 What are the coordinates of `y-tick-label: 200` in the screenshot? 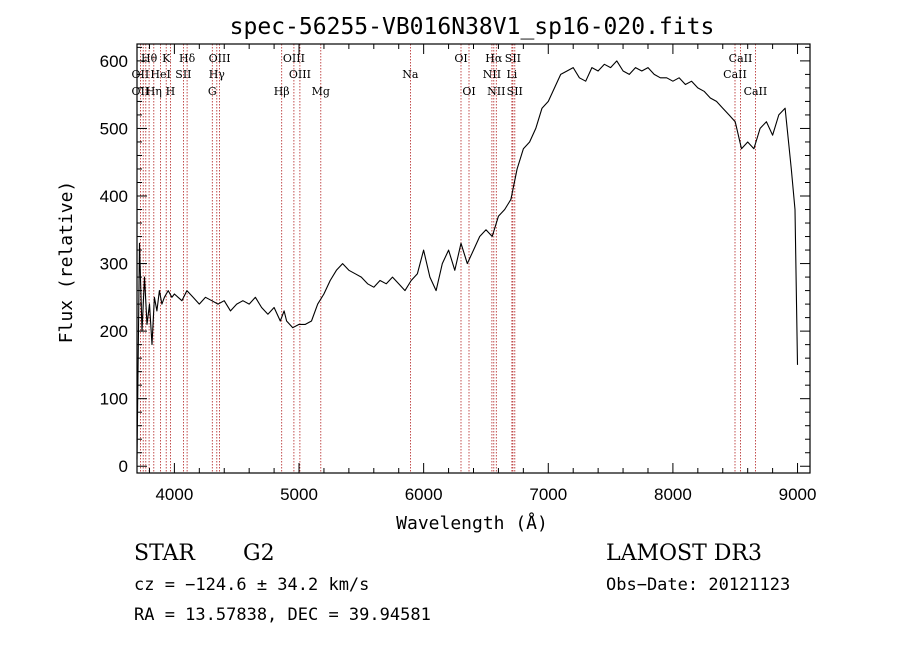 It's located at (114, 331).